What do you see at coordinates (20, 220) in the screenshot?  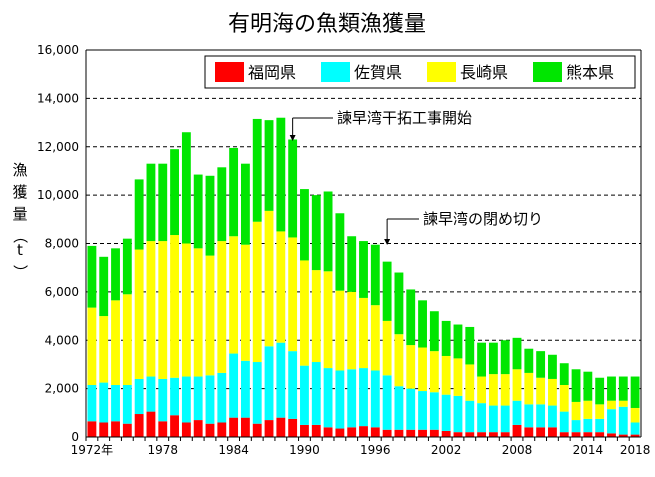 I see `y-axis-label: 漁獲量 （t ）` at bounding box center [20, 220].